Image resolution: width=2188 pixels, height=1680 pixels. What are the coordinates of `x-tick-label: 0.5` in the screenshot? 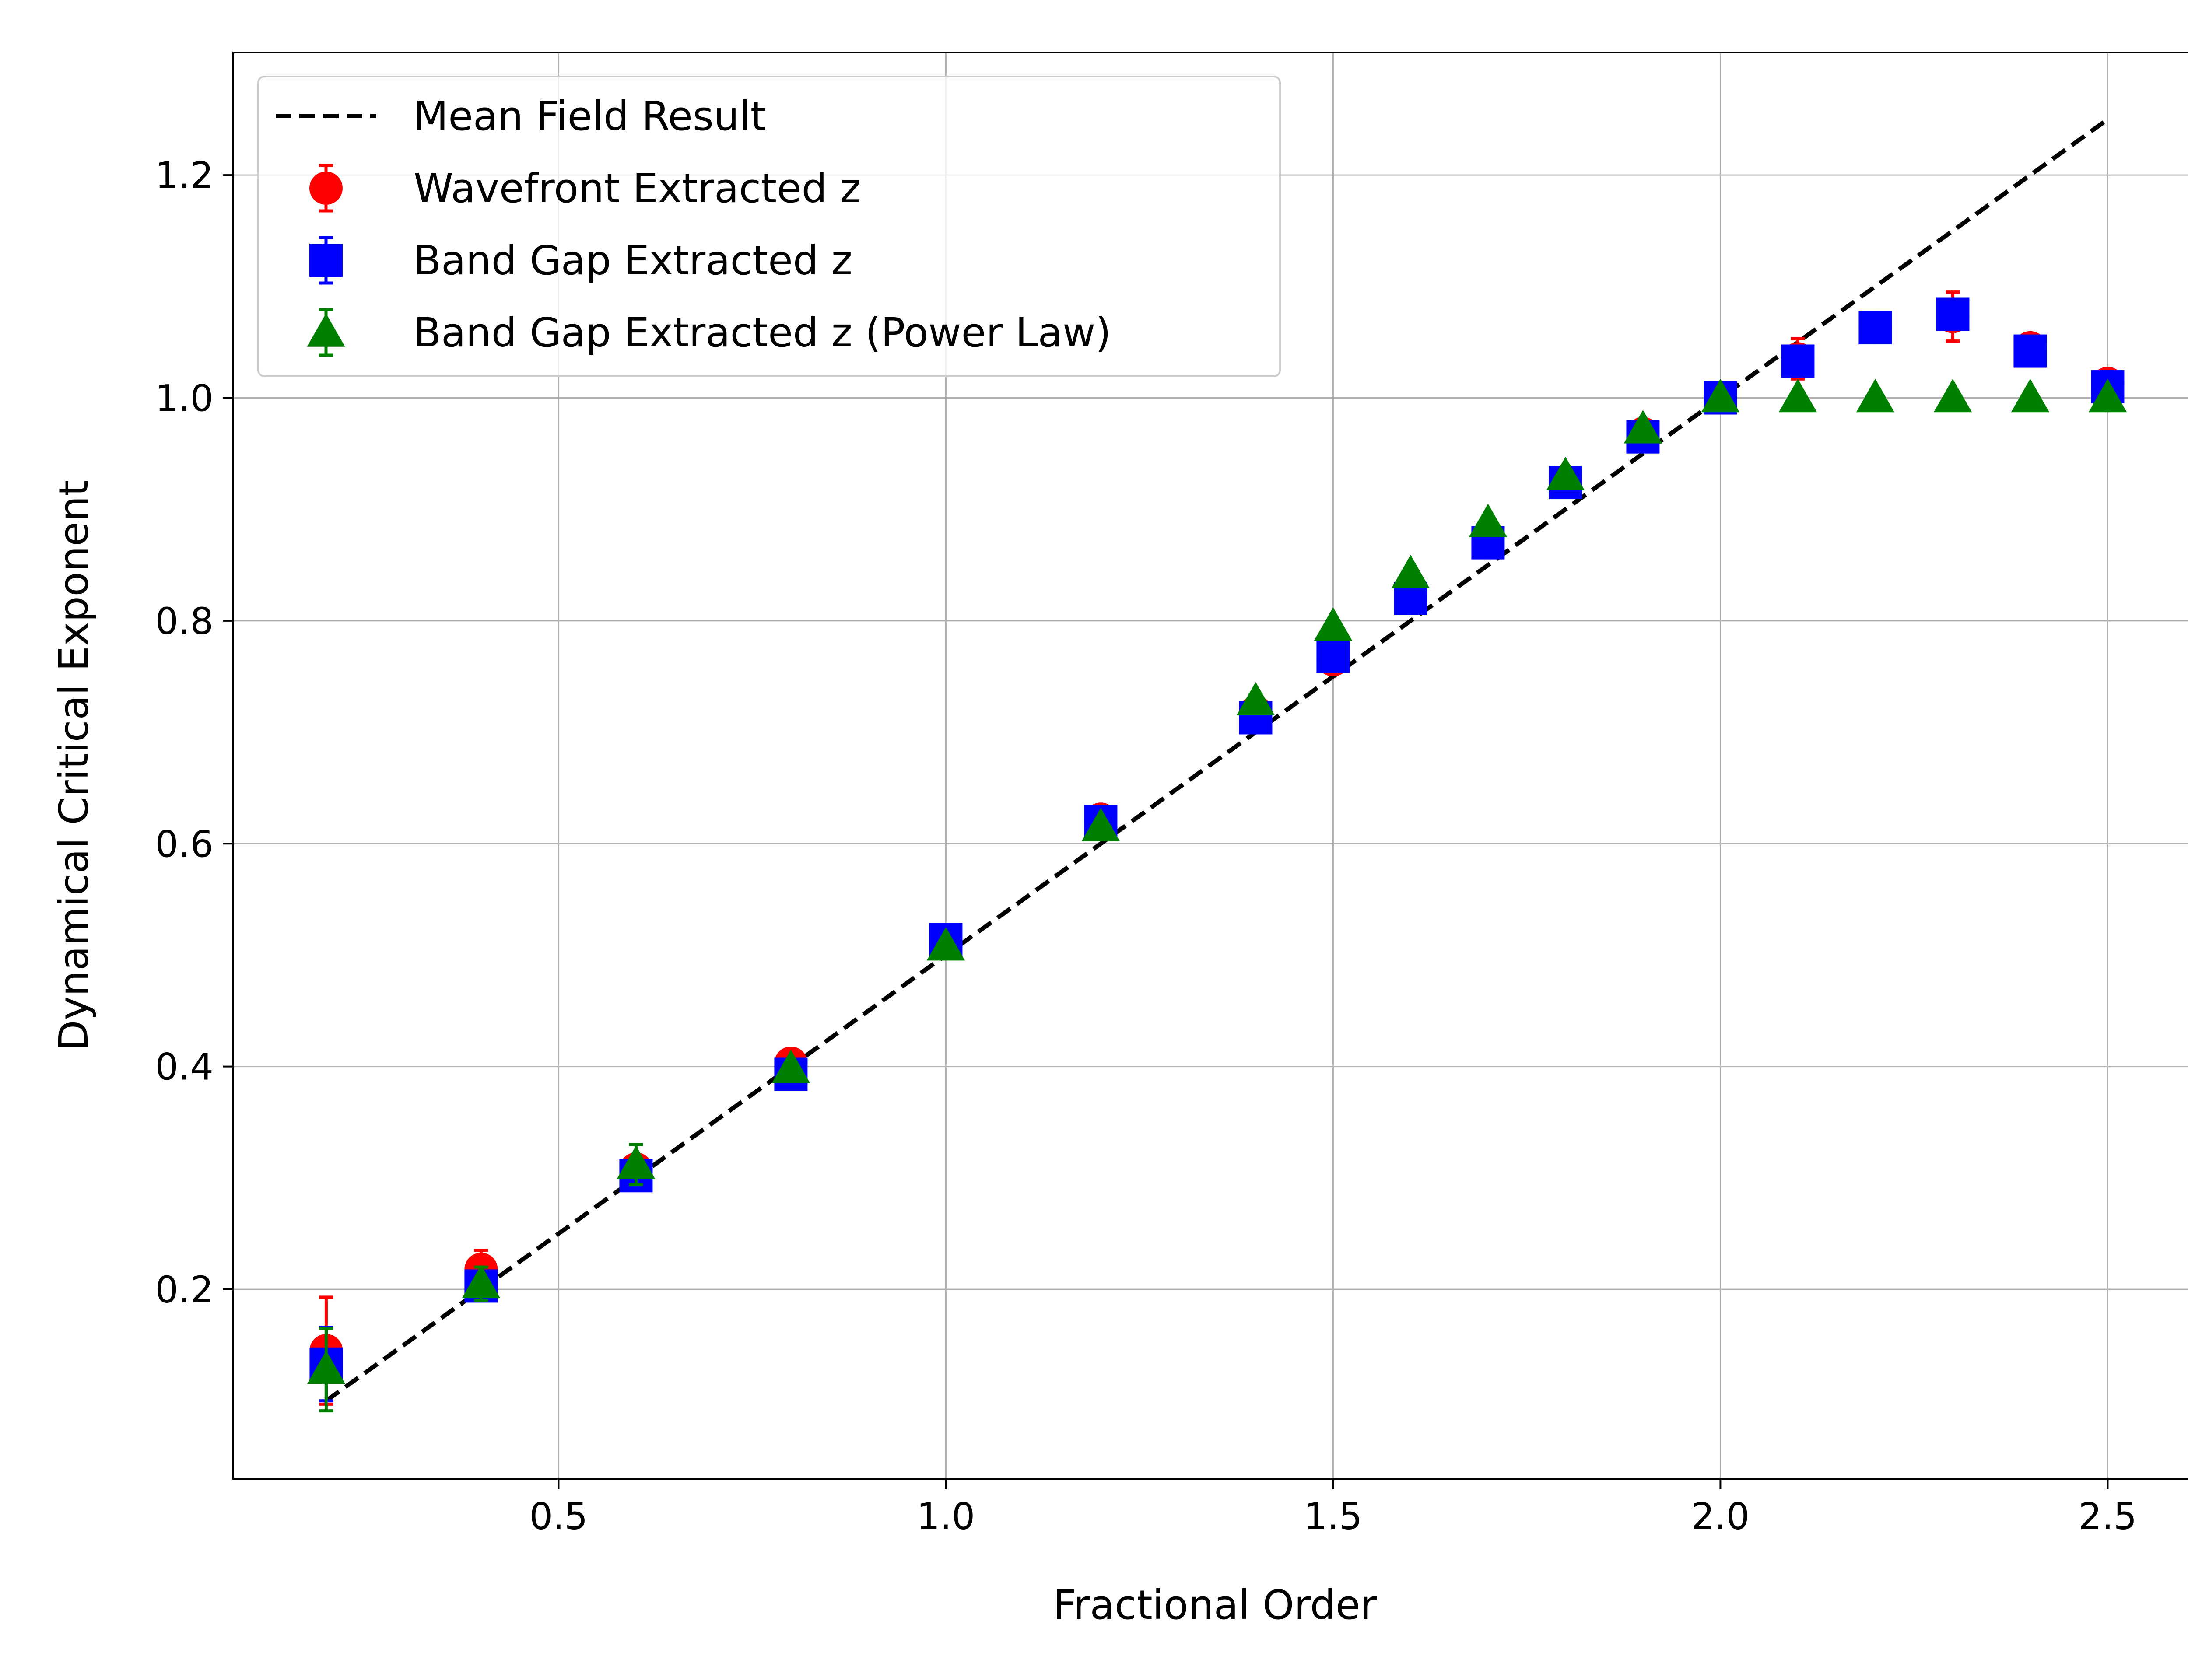 It's located at (558, 1516).